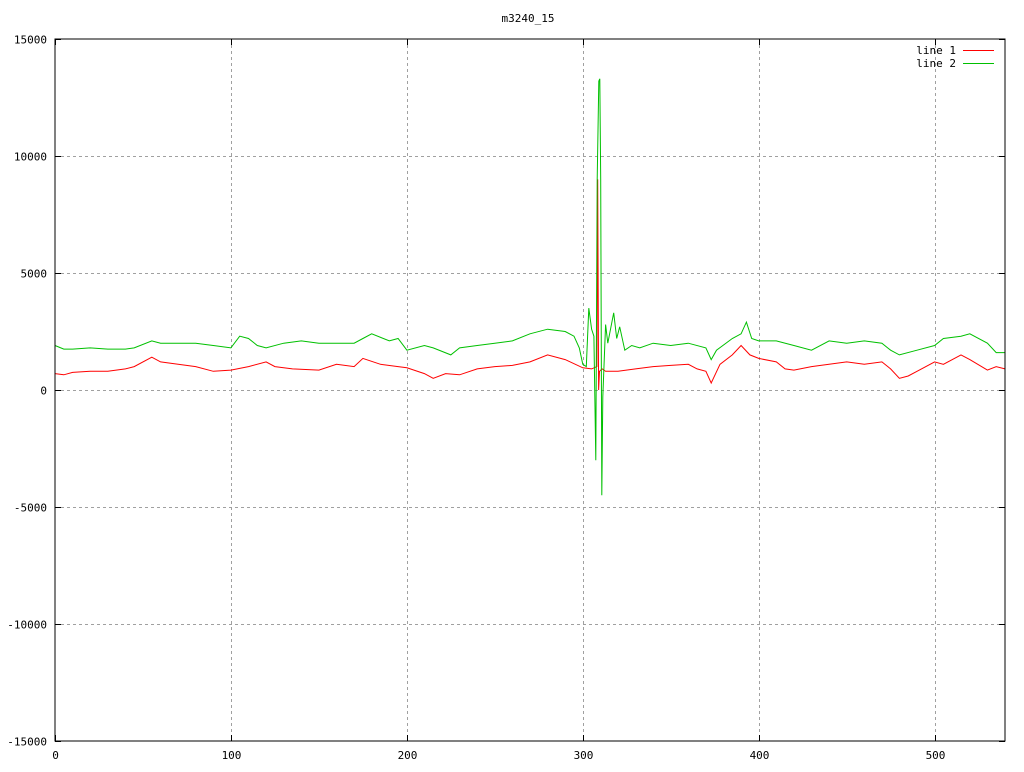 The width and height of the screenshot is (1024, 772). What do you see at coordinates (936, 755) in the screenshot?
I see `x-tick-label: 500` at bounding box center [936, 755].